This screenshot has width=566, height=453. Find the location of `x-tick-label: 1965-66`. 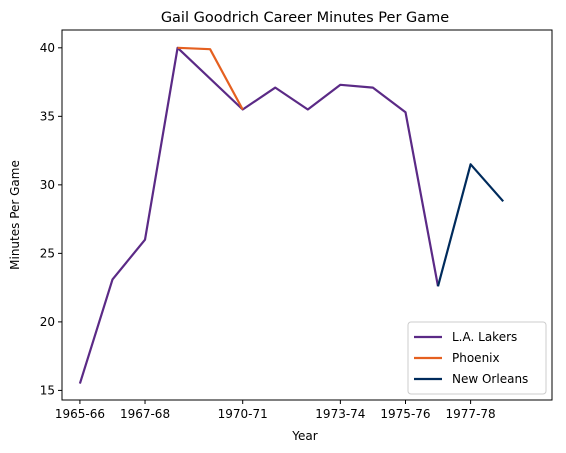

x-tick-label: 1965-66 is located at coordinates (80, 414).